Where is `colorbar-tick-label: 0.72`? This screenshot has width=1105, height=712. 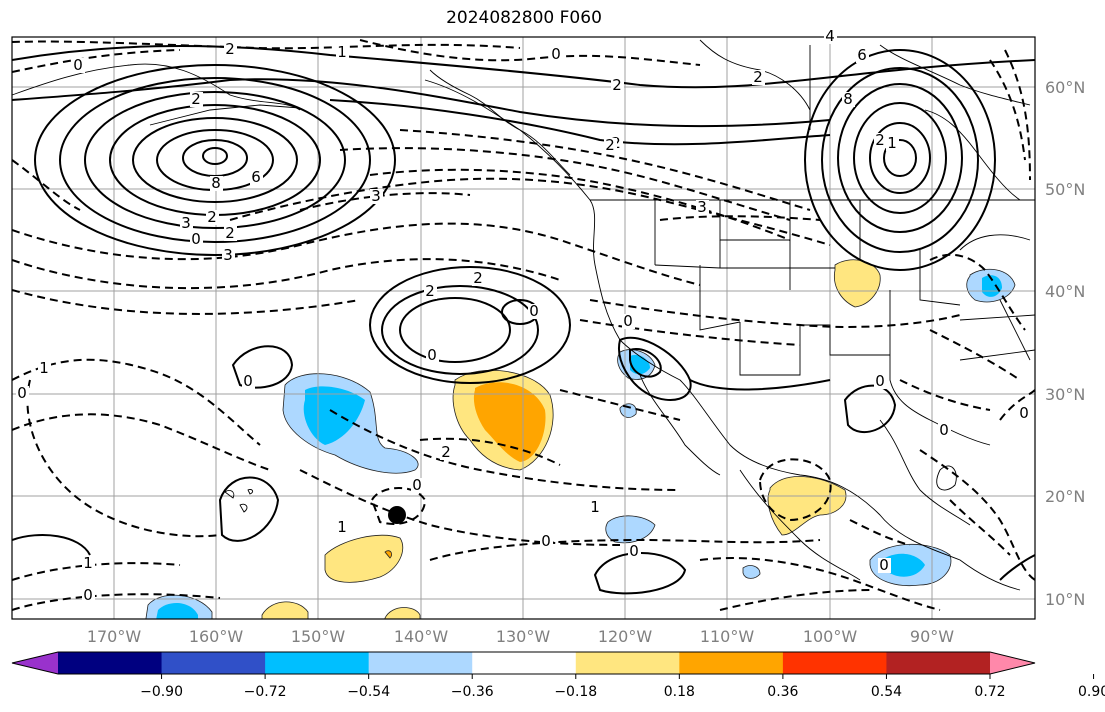 colorbar-tick-label: 0.72 is located at coordinates (989, 692).